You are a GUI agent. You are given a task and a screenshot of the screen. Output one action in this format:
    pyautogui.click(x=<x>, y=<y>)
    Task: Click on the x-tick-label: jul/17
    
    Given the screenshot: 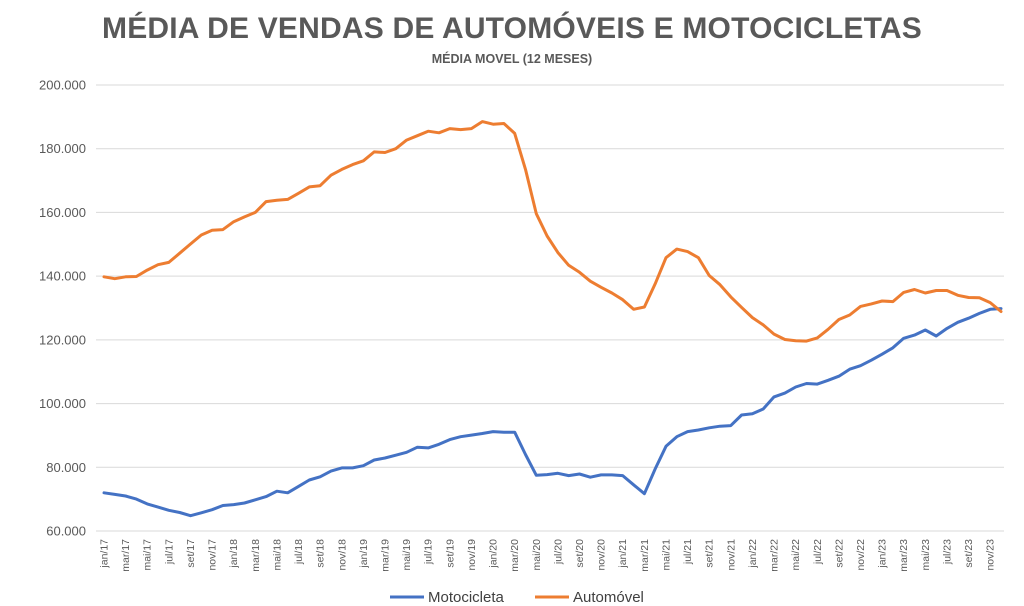 What is the action you would take?
    pyautogui.click(x=169, y=552)
    